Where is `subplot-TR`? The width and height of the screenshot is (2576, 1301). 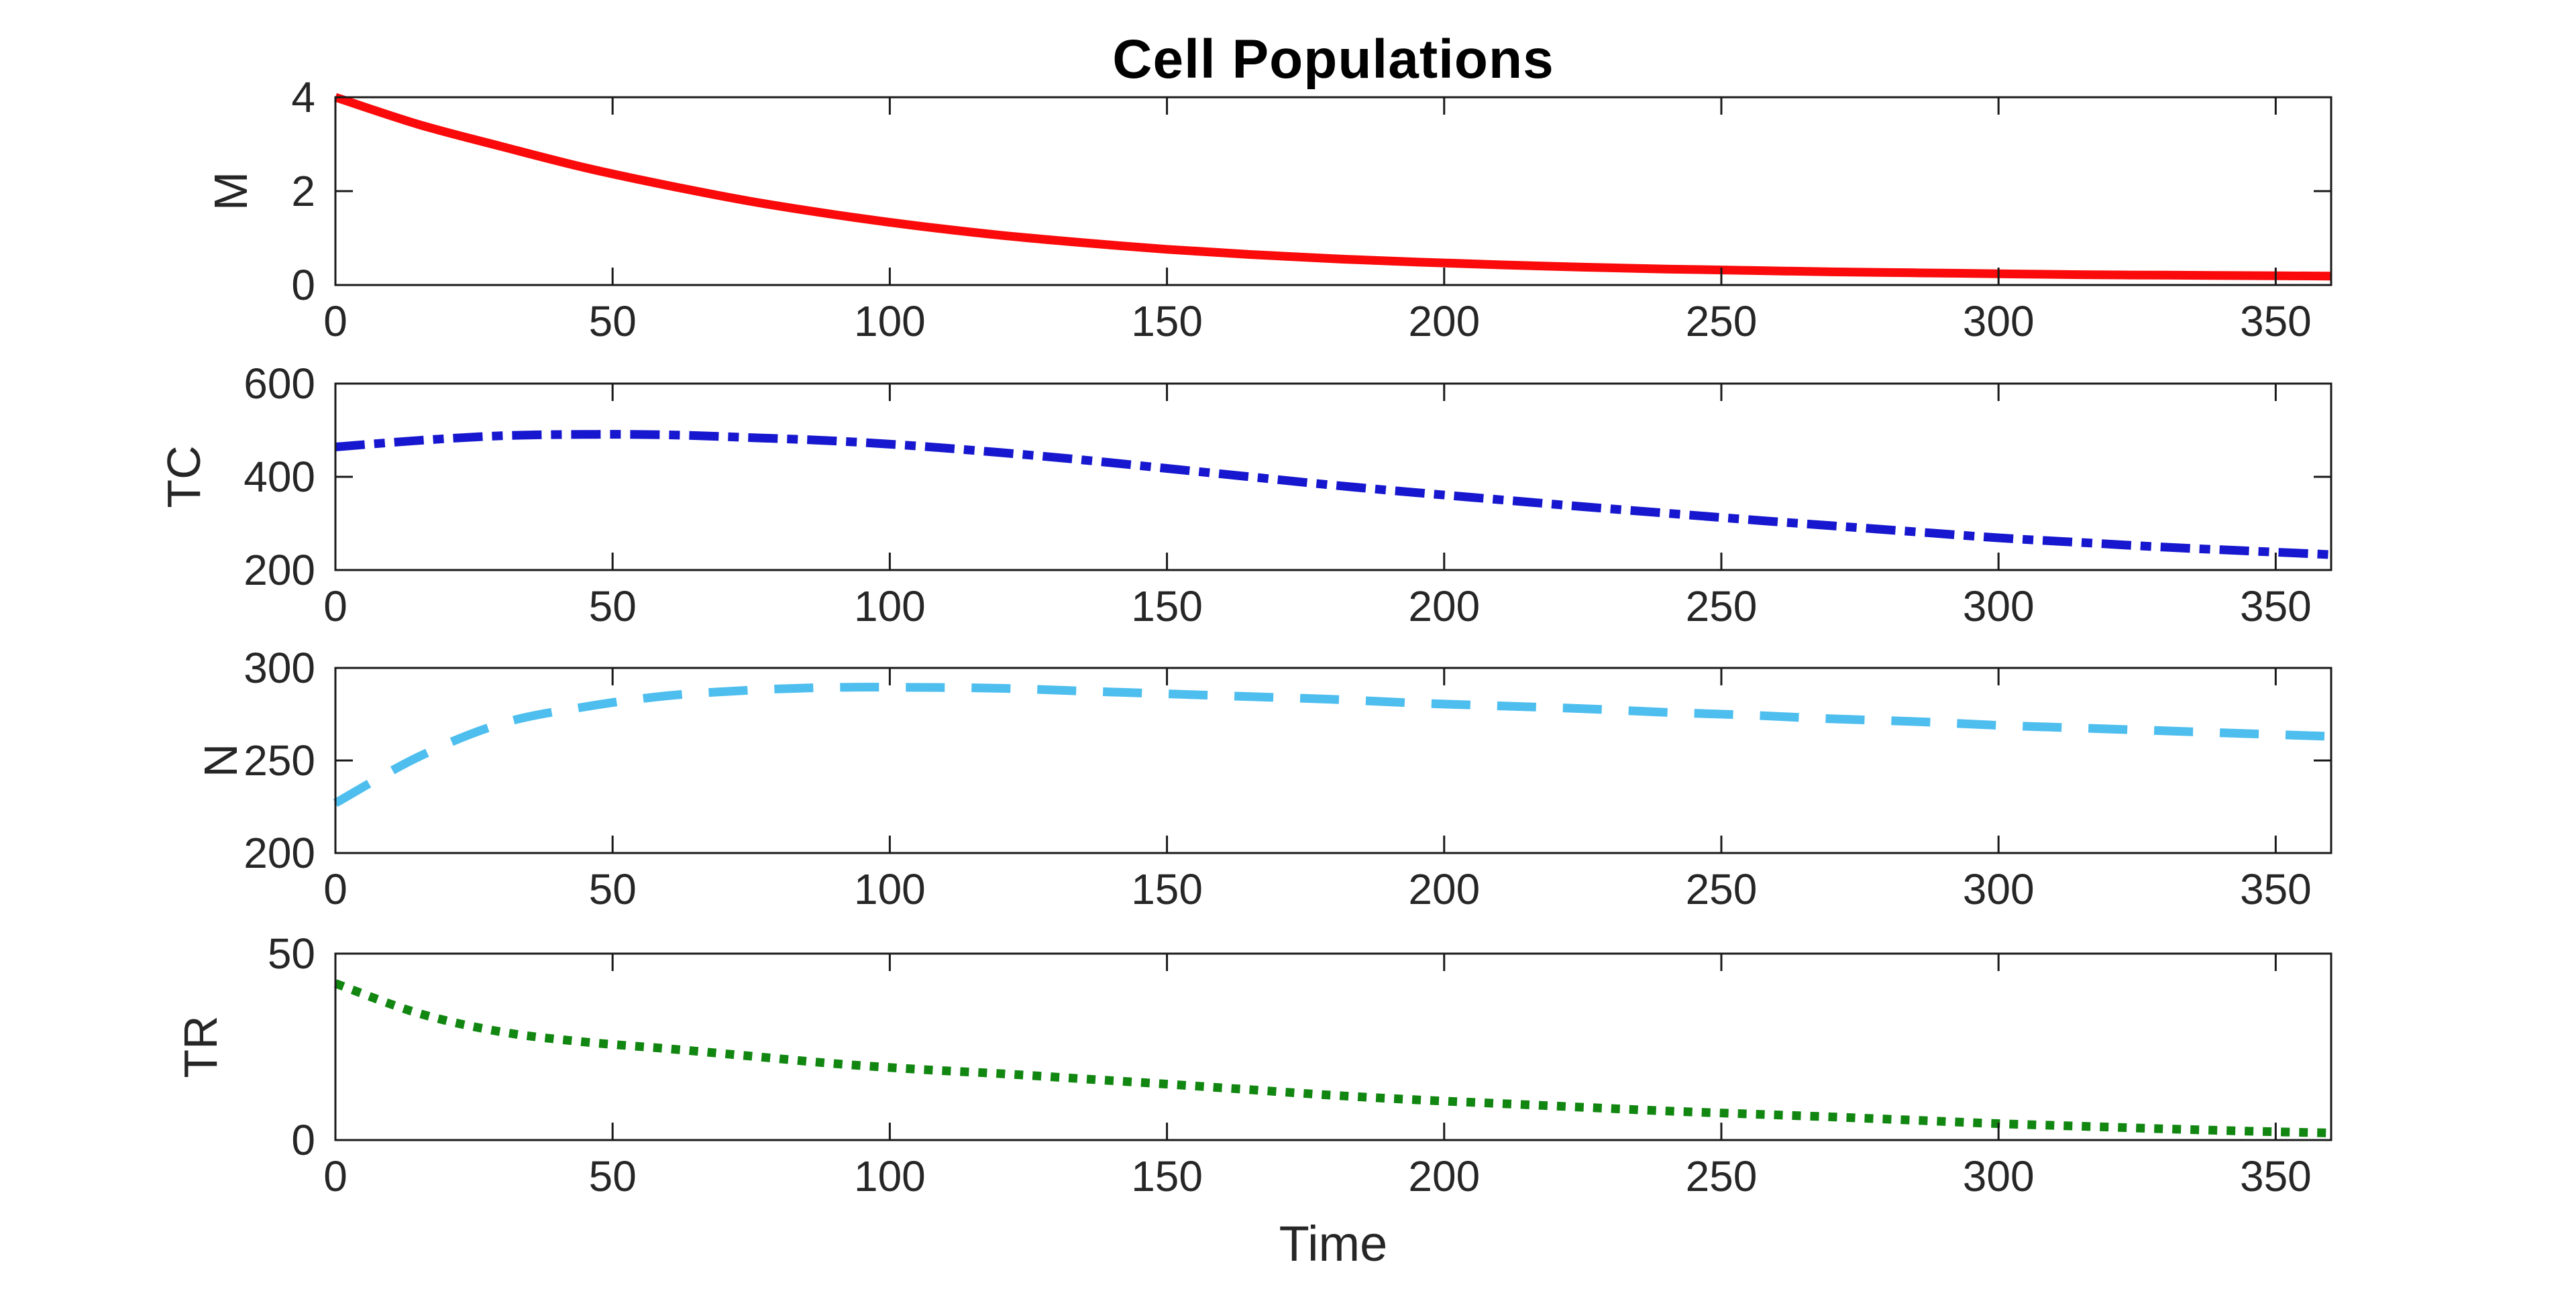 subplot-TR is located at coordinates (1332, 1046).